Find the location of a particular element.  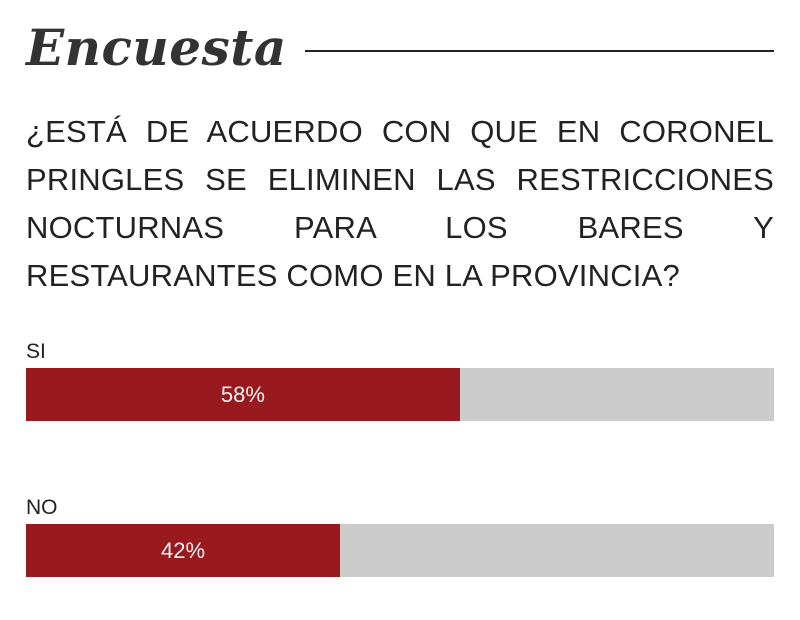

poll-option-si: SI 58% is located at coordinates (400, 378).